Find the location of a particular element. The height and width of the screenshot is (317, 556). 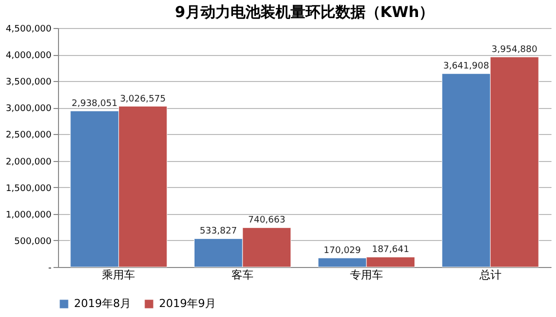

x-tick-label: 专用车 is located at coordinates (366, 275).